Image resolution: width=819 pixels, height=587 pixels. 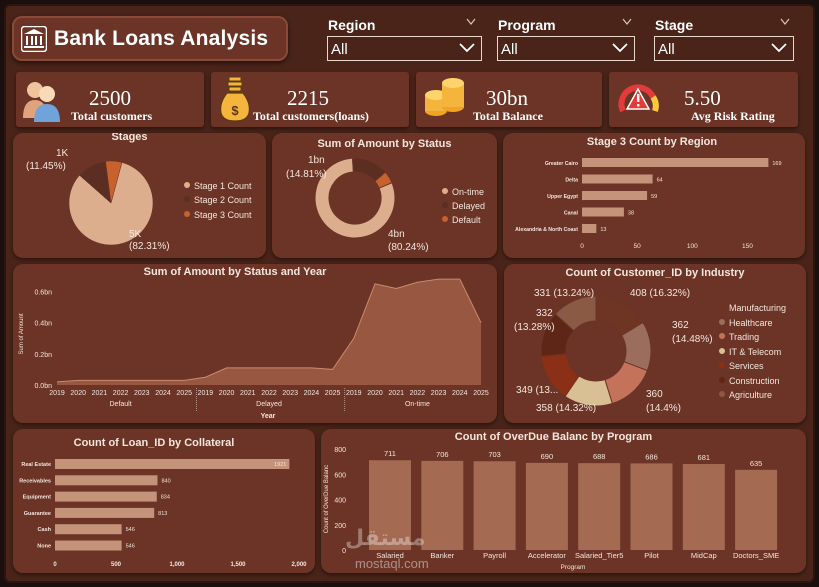 What do you see at coordinates (238, 565) in the screenshot?
I see `tick-label: 1,500` at bounding box center [238, 565].